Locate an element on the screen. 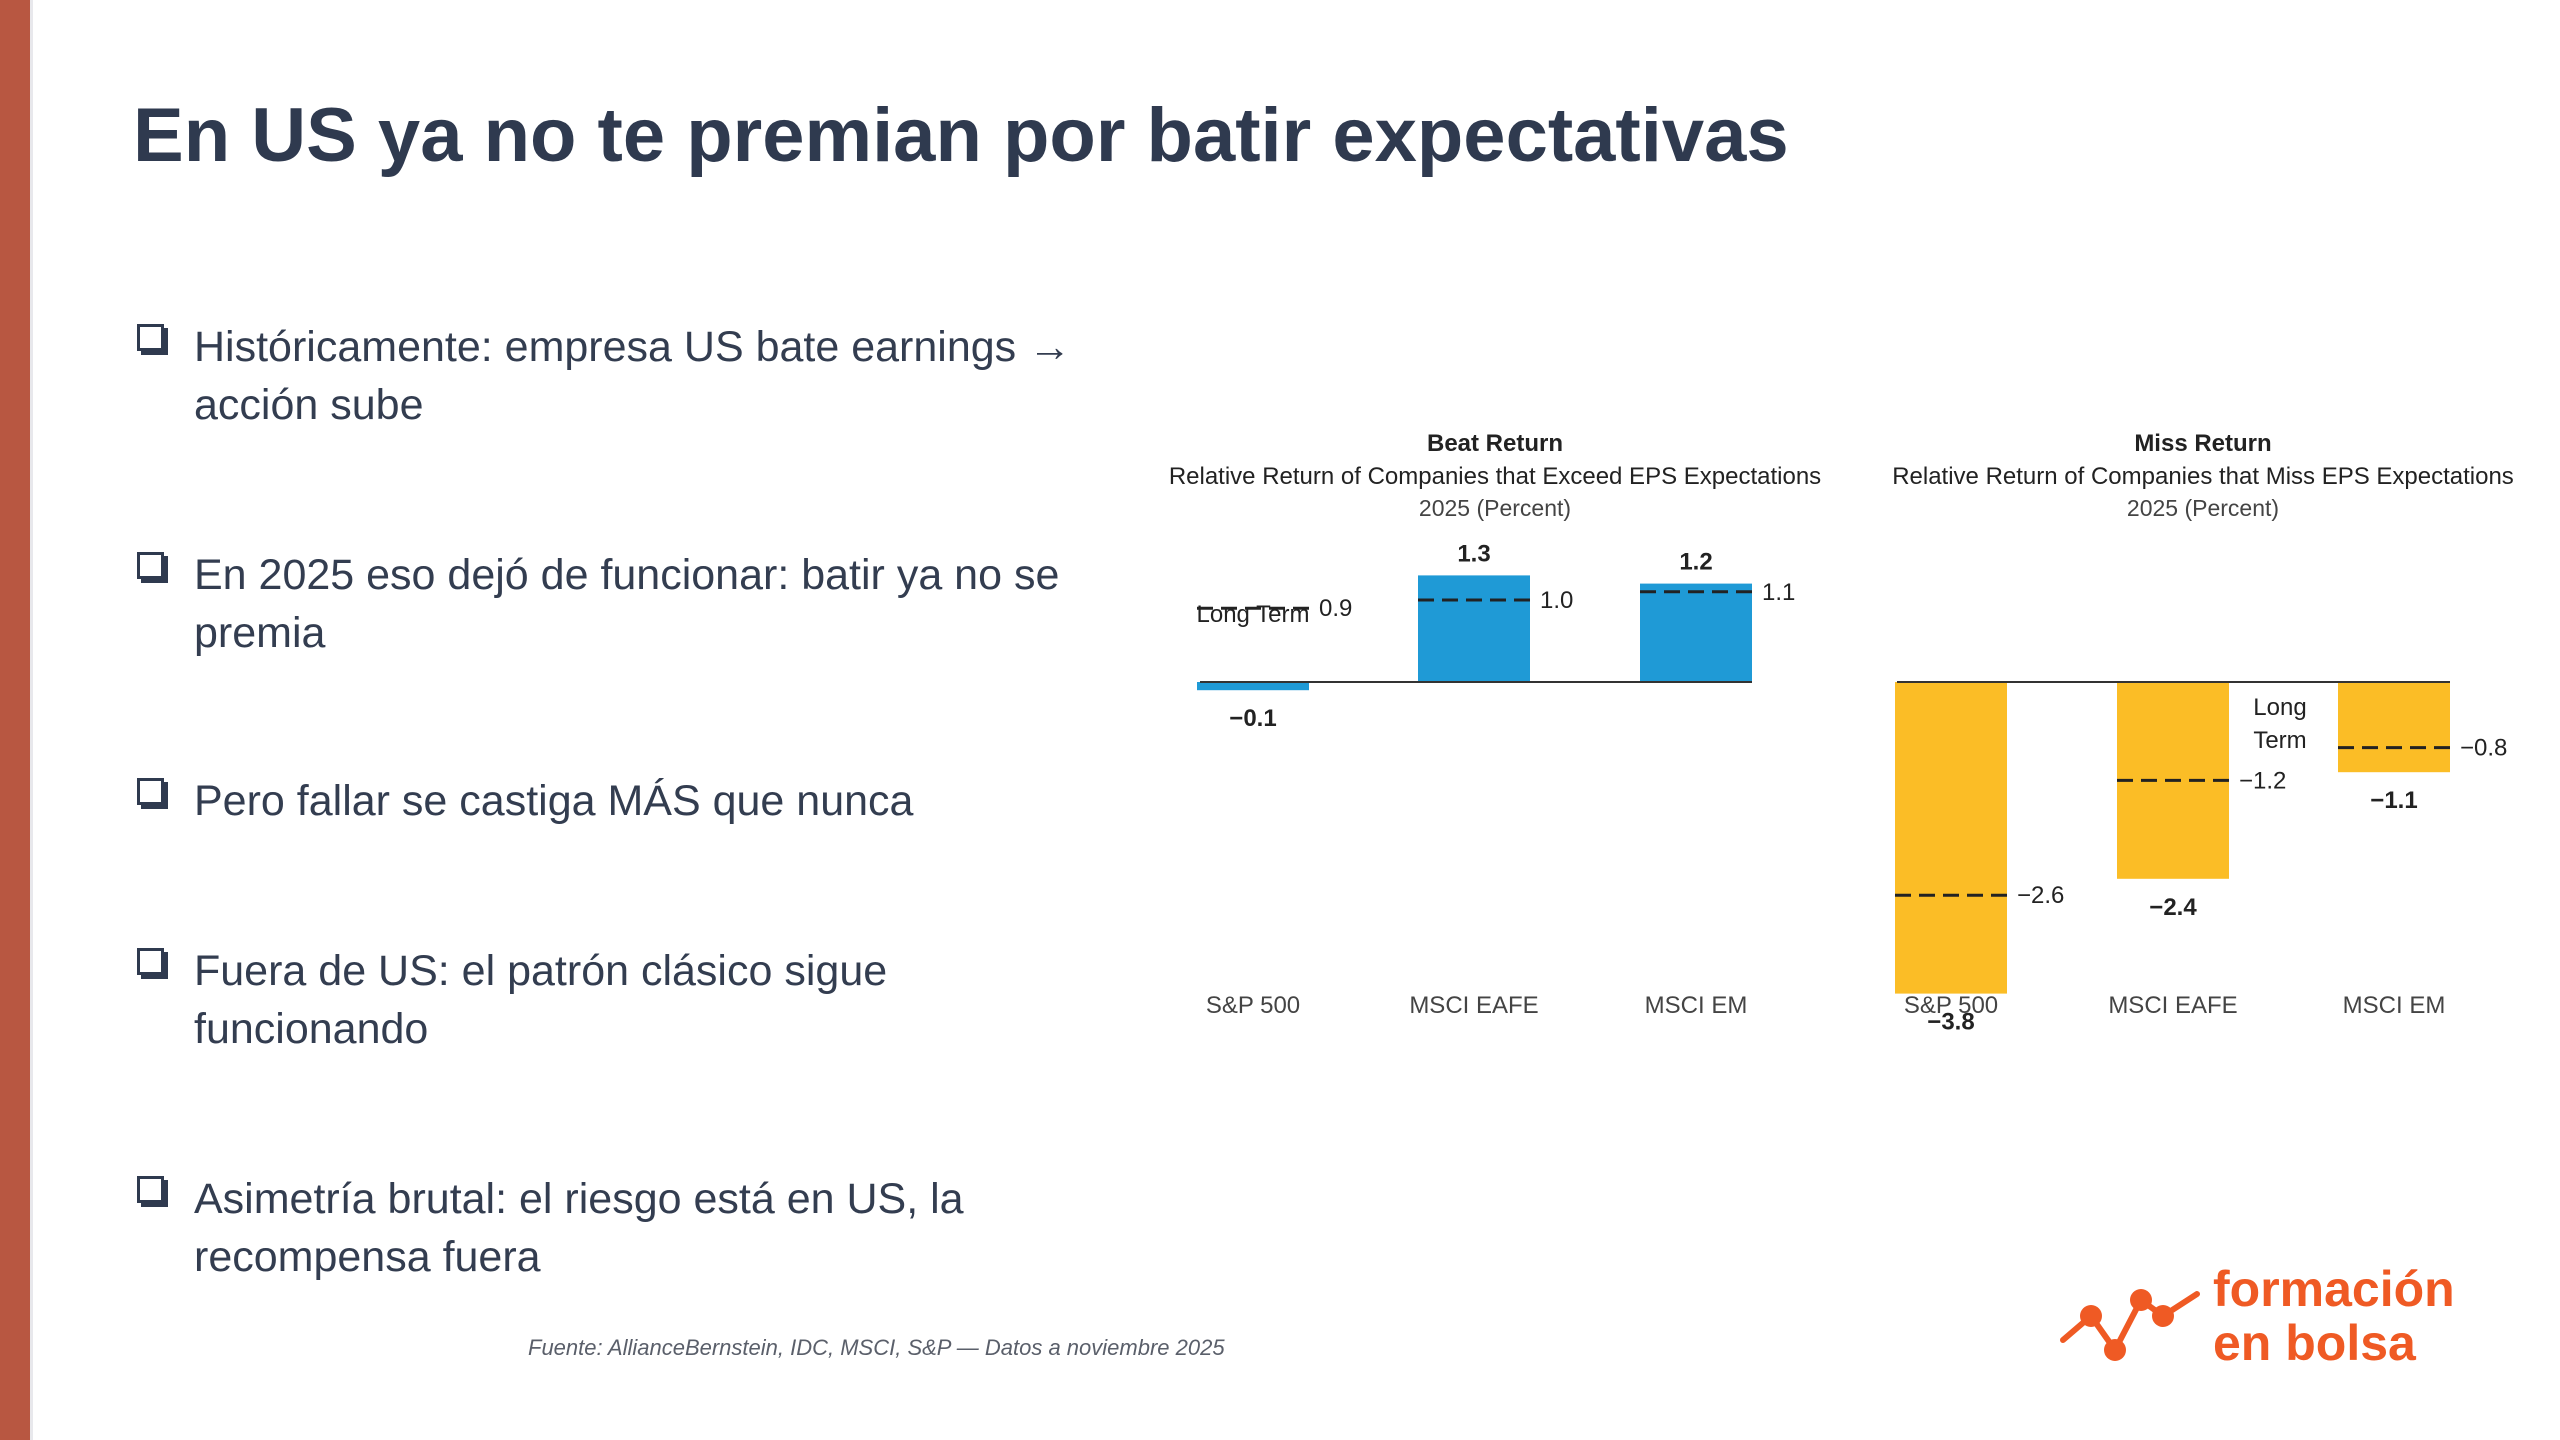  long-term-label: −1.2 is located at coordinates (2262, 780).